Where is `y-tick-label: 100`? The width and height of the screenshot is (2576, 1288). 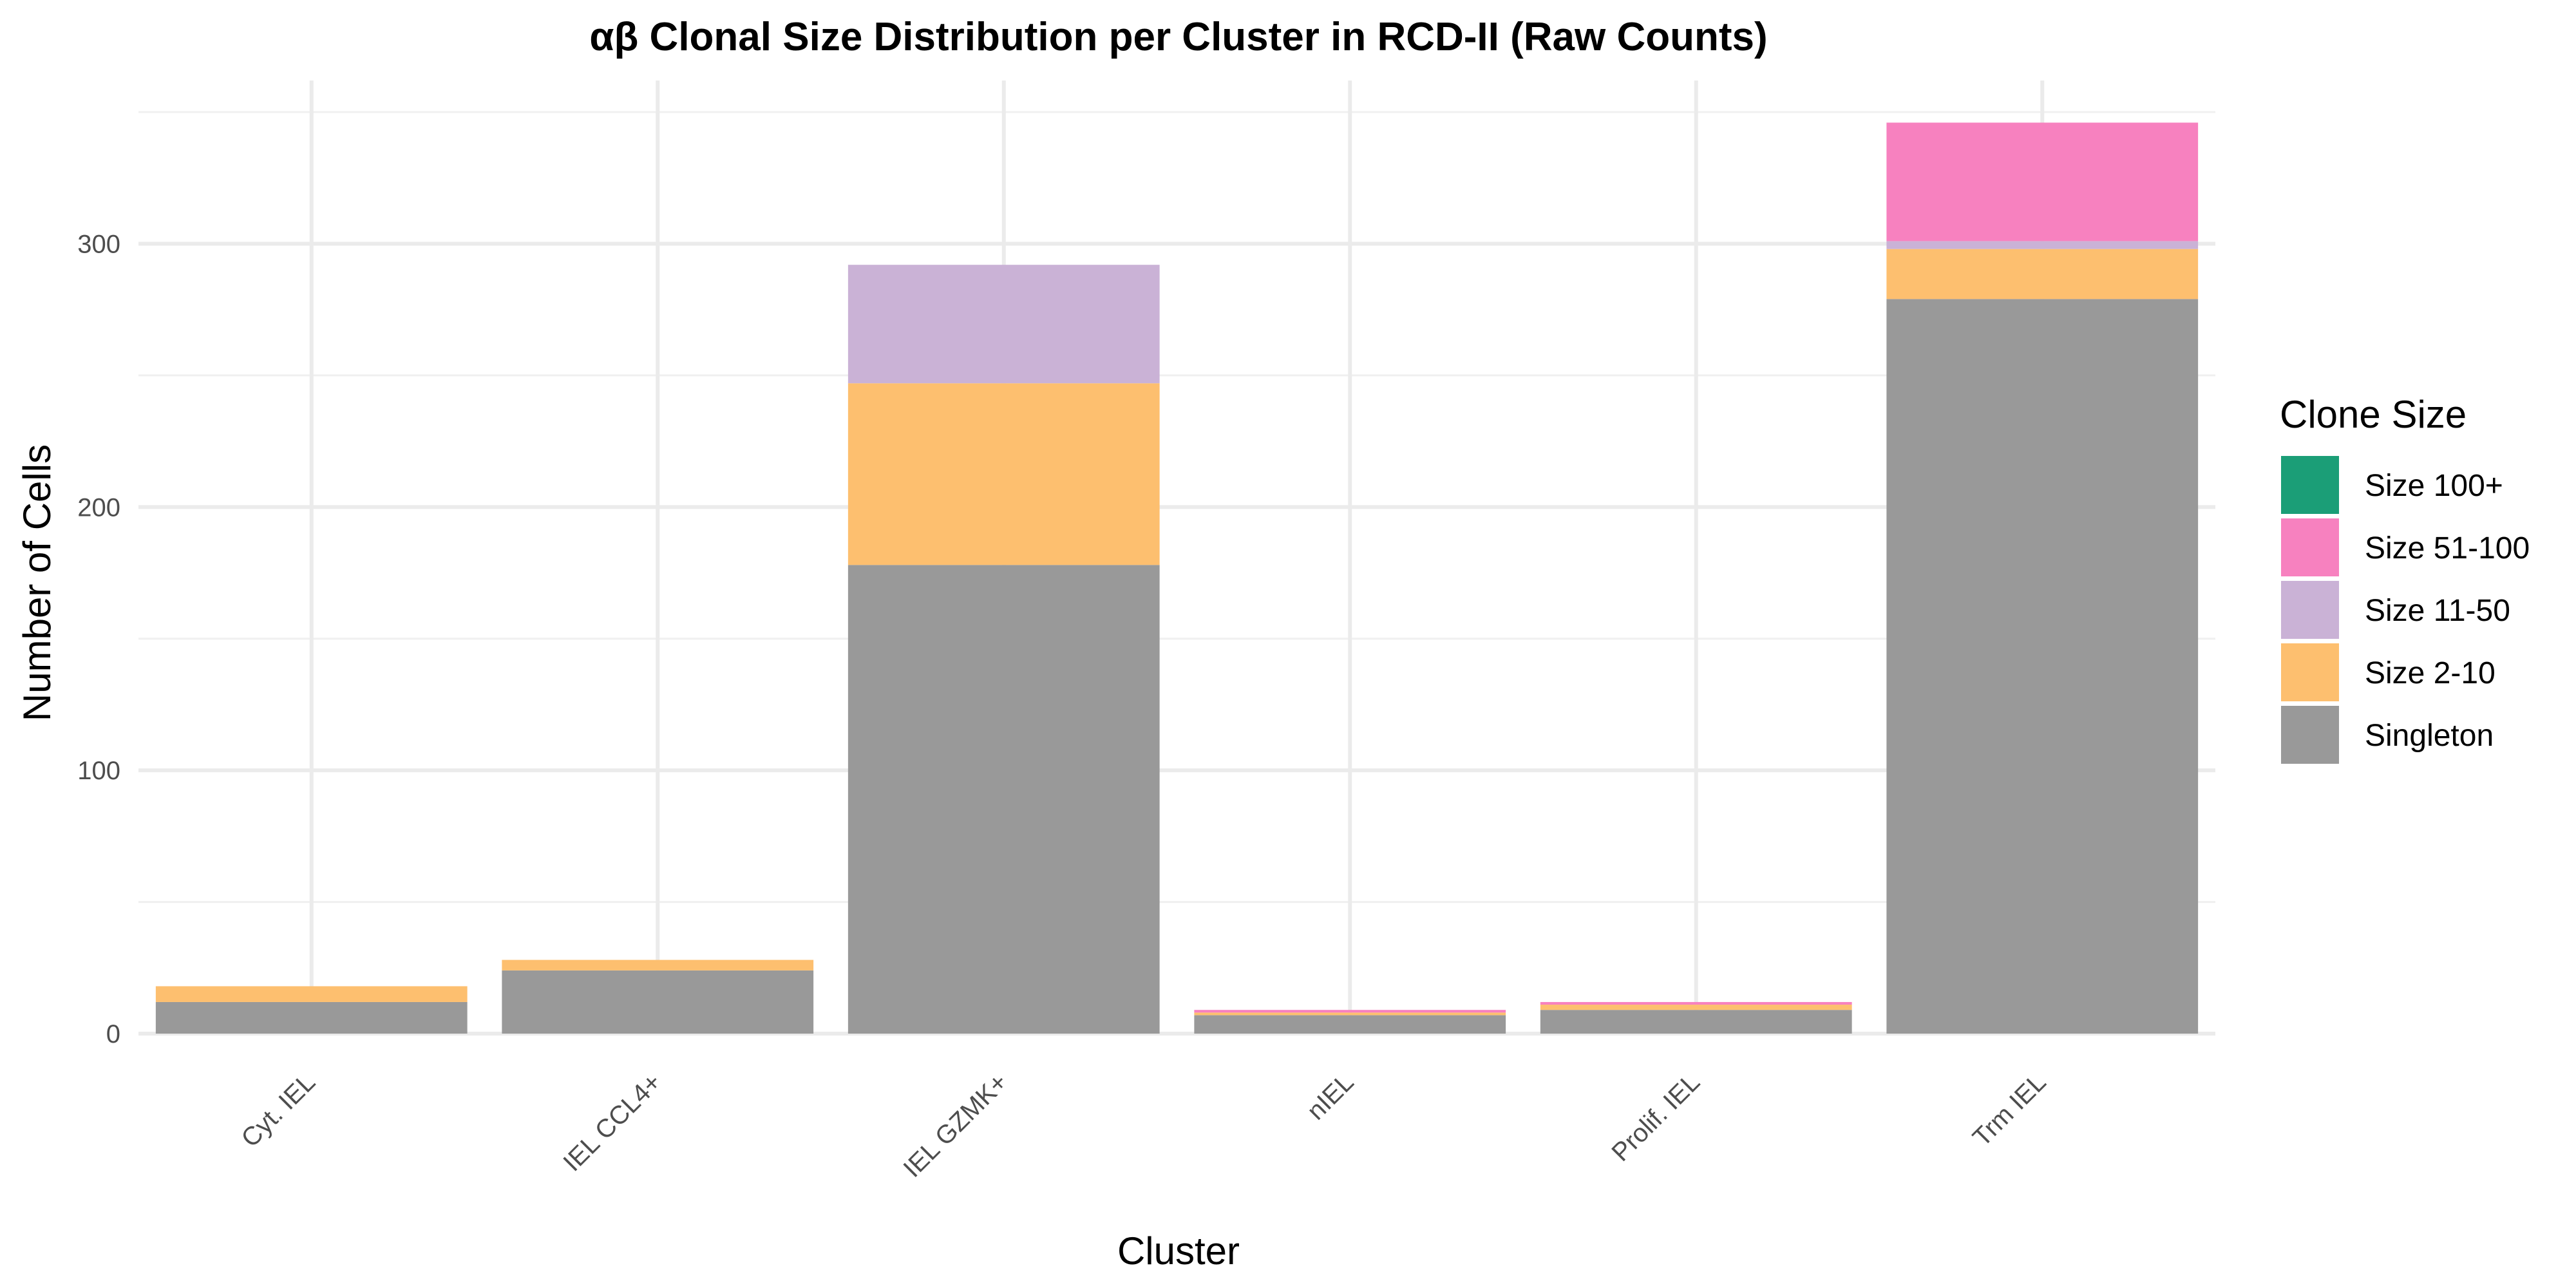
y-tick-label: 100 is located at coordinates (99, 771).